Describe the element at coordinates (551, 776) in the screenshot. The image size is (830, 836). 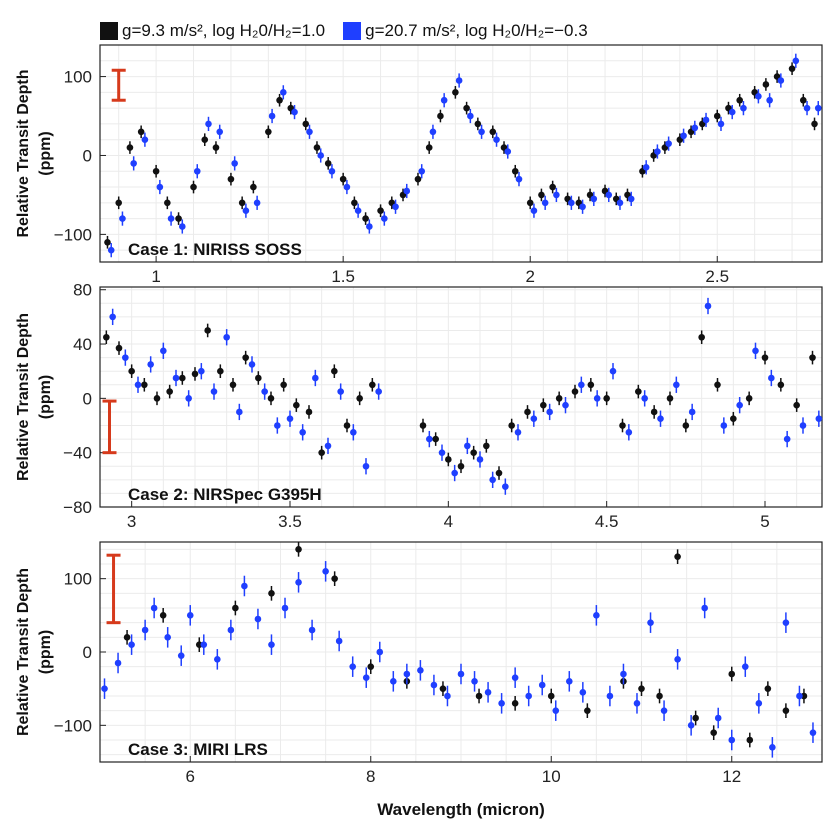
I see `panel3-xtick-label: 10` at that location.